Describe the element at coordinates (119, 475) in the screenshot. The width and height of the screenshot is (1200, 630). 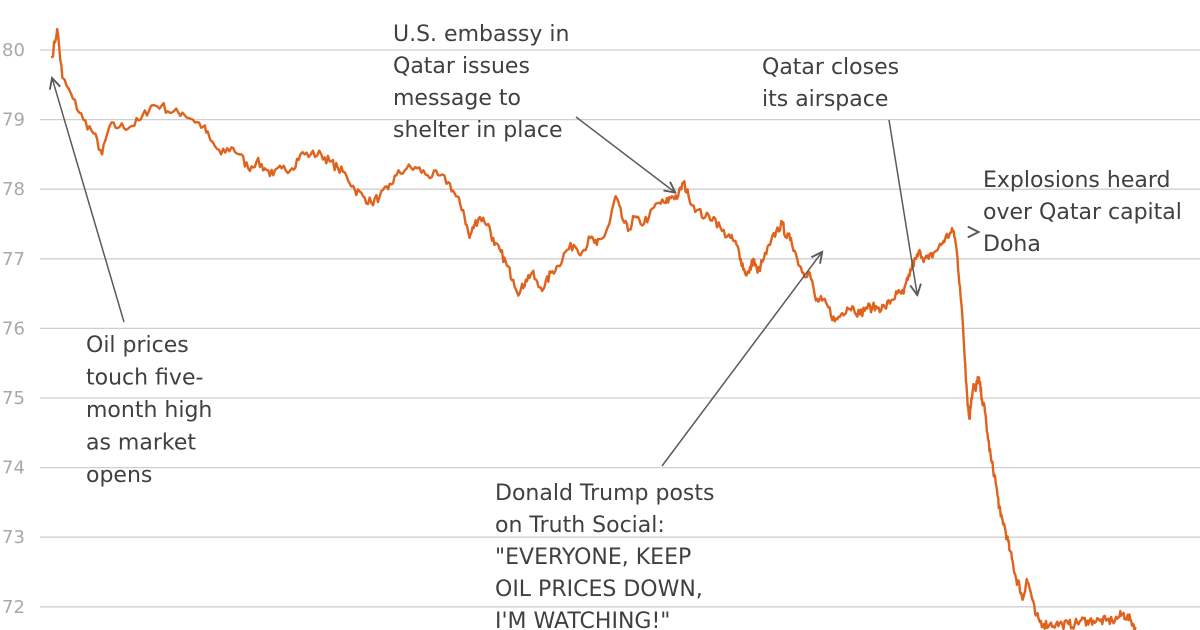
I see `annotation-open-line: opens` at that location.